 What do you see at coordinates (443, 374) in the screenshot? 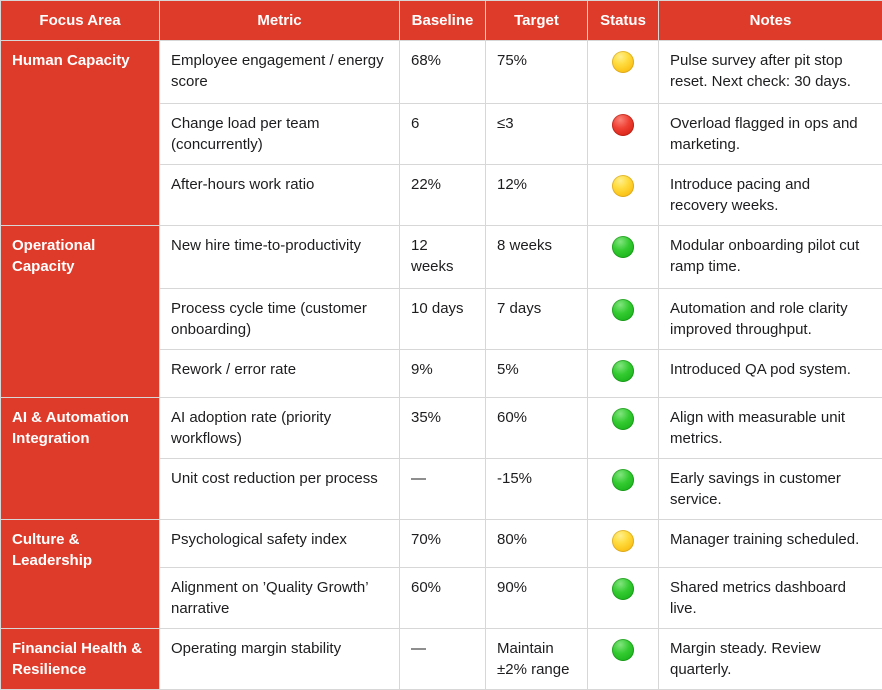
I see `baseline-cell: 9%` at bounding box center [443, 374].